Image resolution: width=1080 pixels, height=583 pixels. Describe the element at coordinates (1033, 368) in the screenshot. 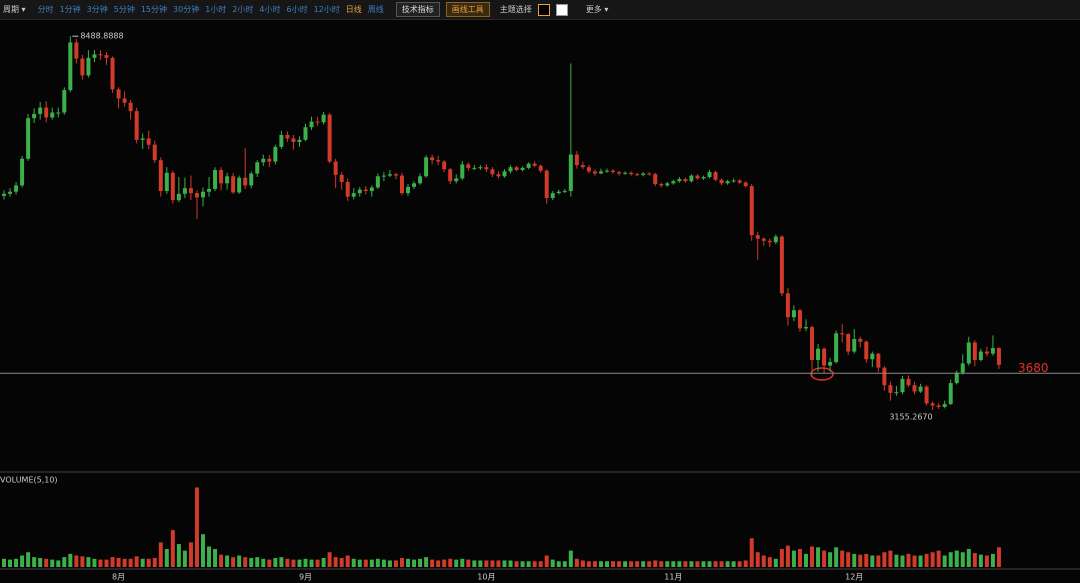

I see `reference-label: 3680` at that location.